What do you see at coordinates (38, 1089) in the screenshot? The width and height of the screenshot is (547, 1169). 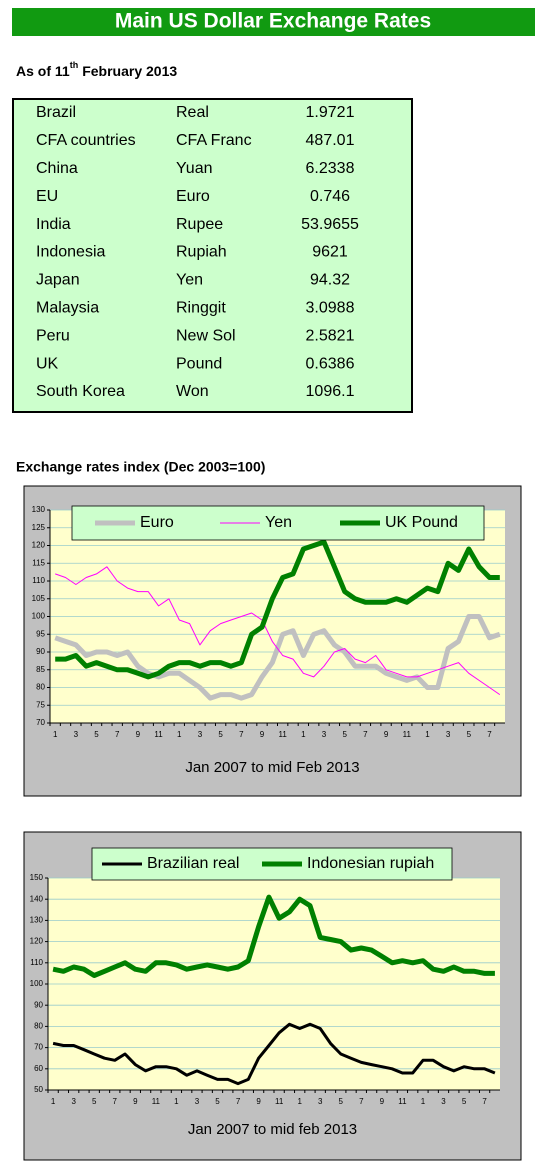 I see `y-tick-label: 50` at bounding box center [38, 1089].